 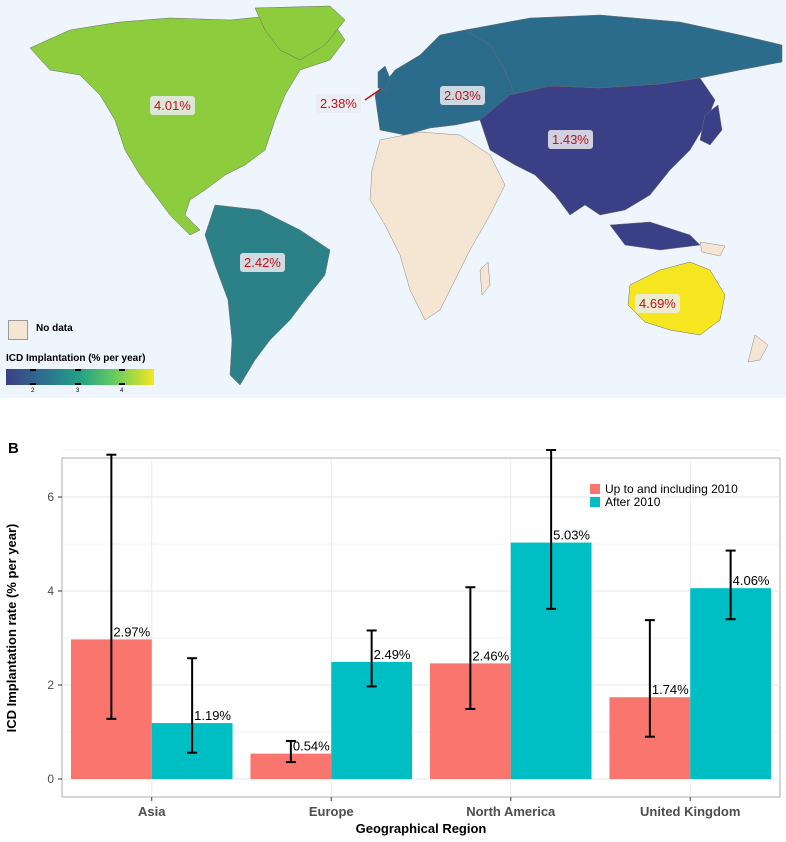 I want to click on no-data-label: No data, so click(x=54, y=328).